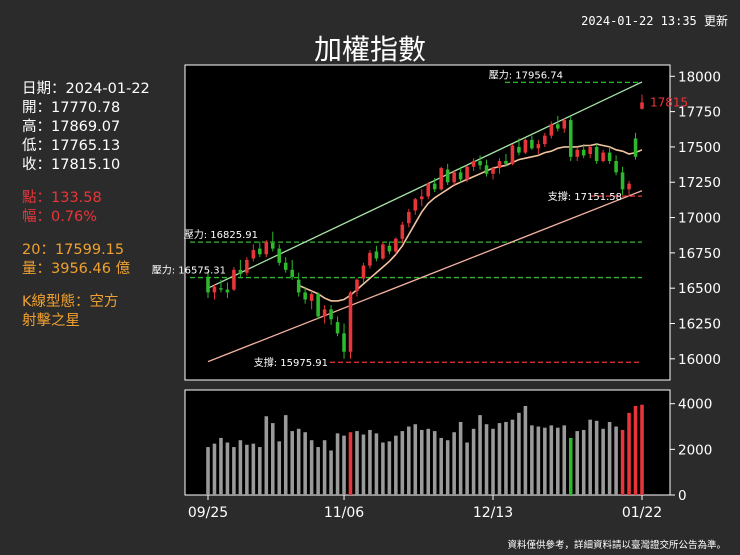  Describe the element at coordinates (642, 513) in the screenshot. I see `x-tick-label: 01/22` at that location.